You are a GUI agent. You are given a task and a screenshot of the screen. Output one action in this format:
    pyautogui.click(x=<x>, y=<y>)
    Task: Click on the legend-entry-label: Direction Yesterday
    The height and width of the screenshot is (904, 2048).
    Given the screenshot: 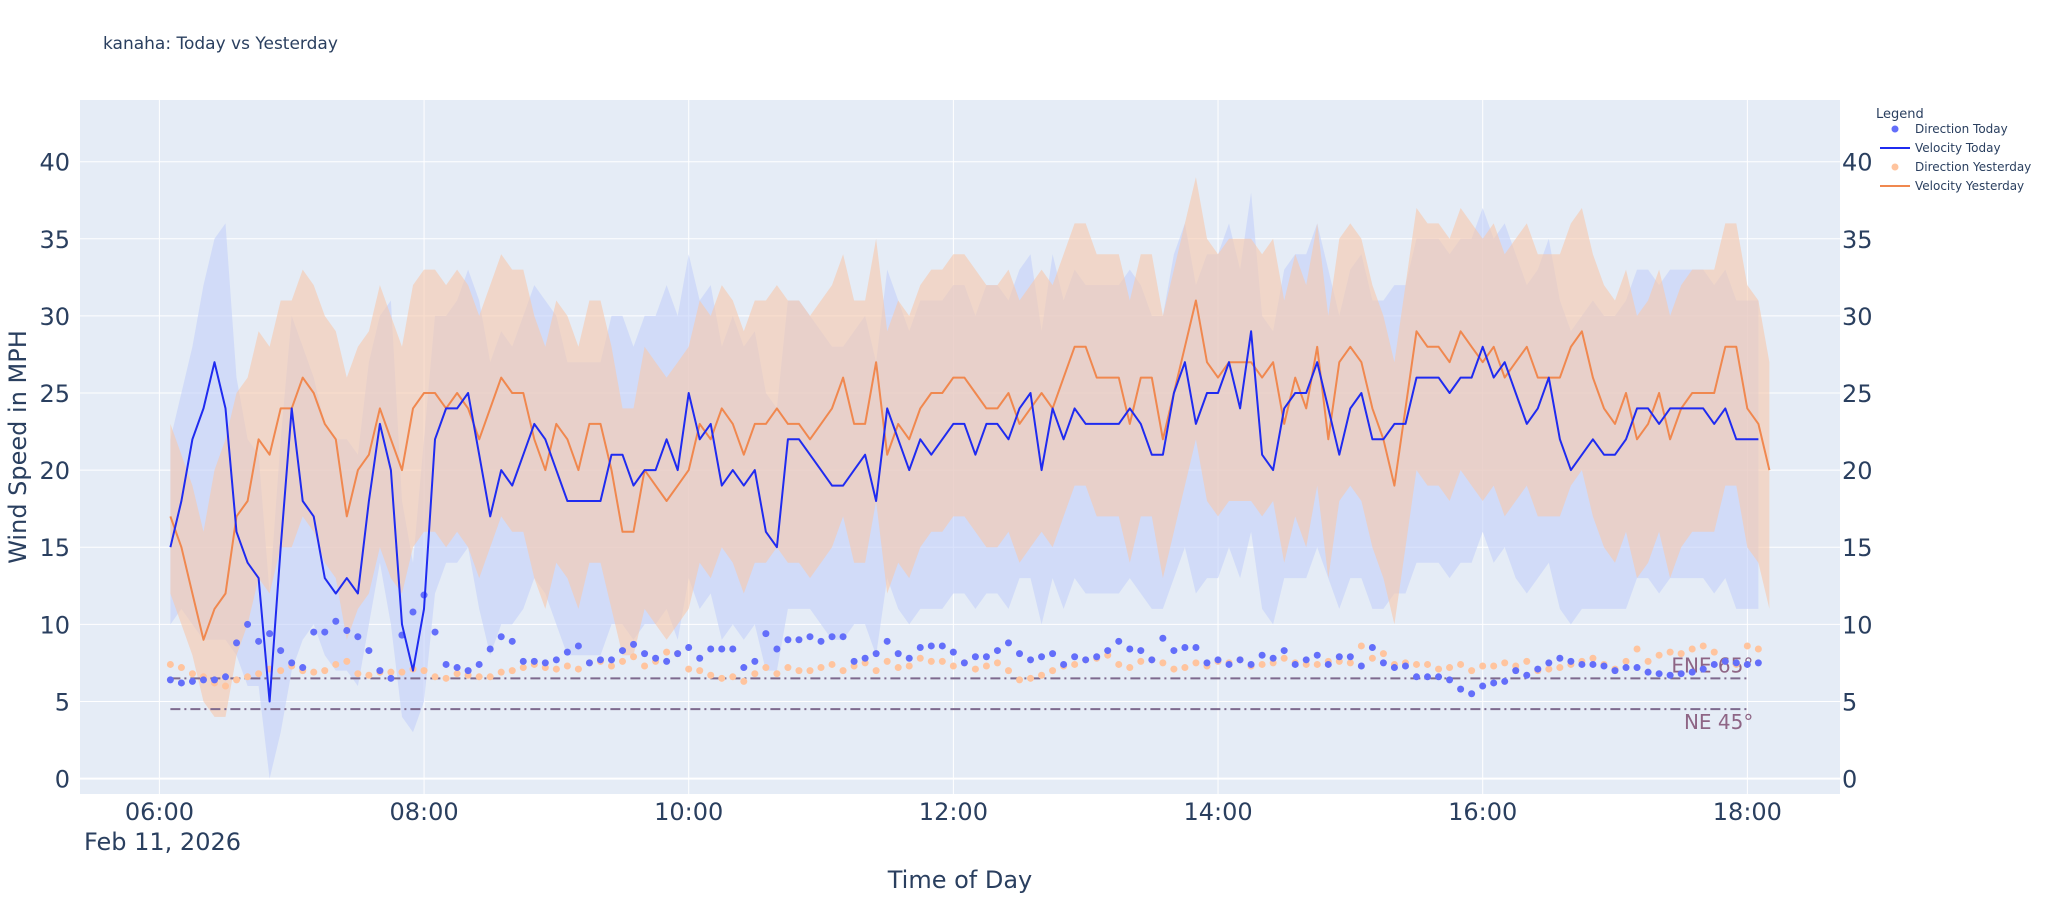 What is the action you would take?
    pyautogui.click(x=1973, y=167)
    